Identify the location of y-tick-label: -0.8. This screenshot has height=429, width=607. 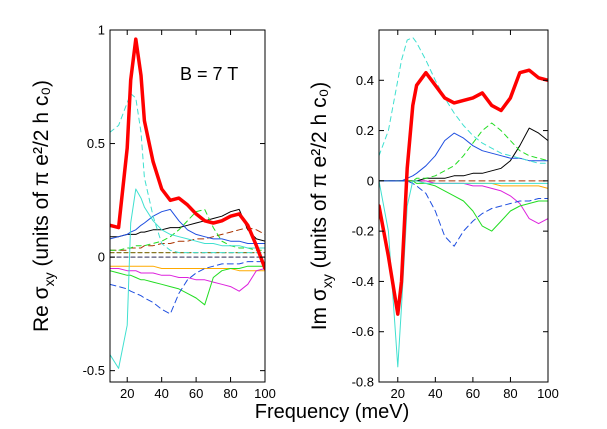
(363, 382).